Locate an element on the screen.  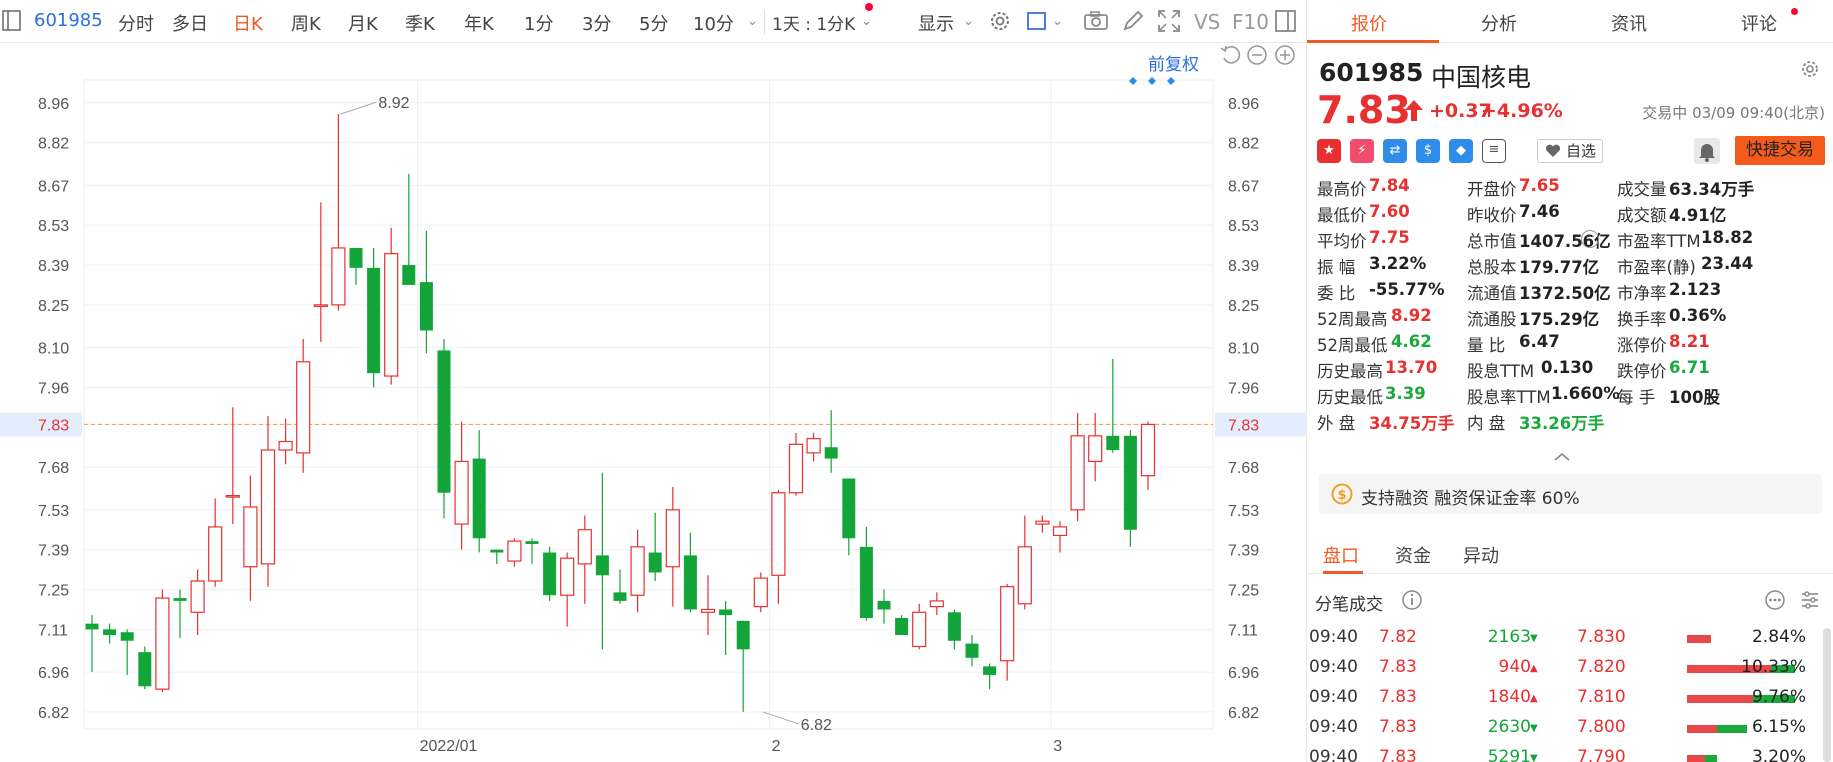
tab-5min: 5分 is located at coordinates (654, 24).